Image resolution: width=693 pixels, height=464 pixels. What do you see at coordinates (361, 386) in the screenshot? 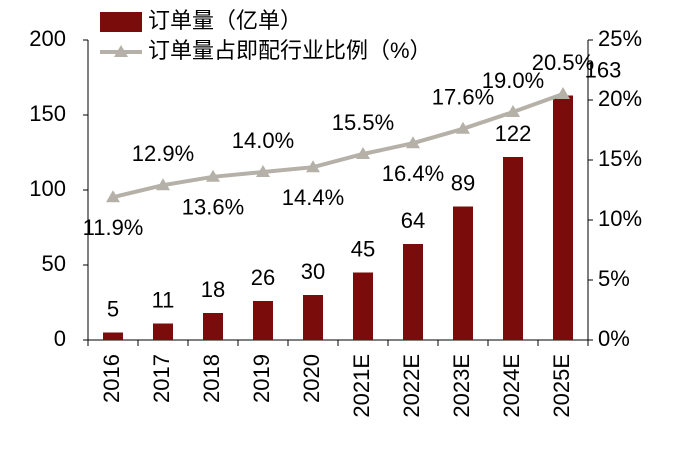
I see `x-tick-label: 2021E` at bounding box center [361, 386].